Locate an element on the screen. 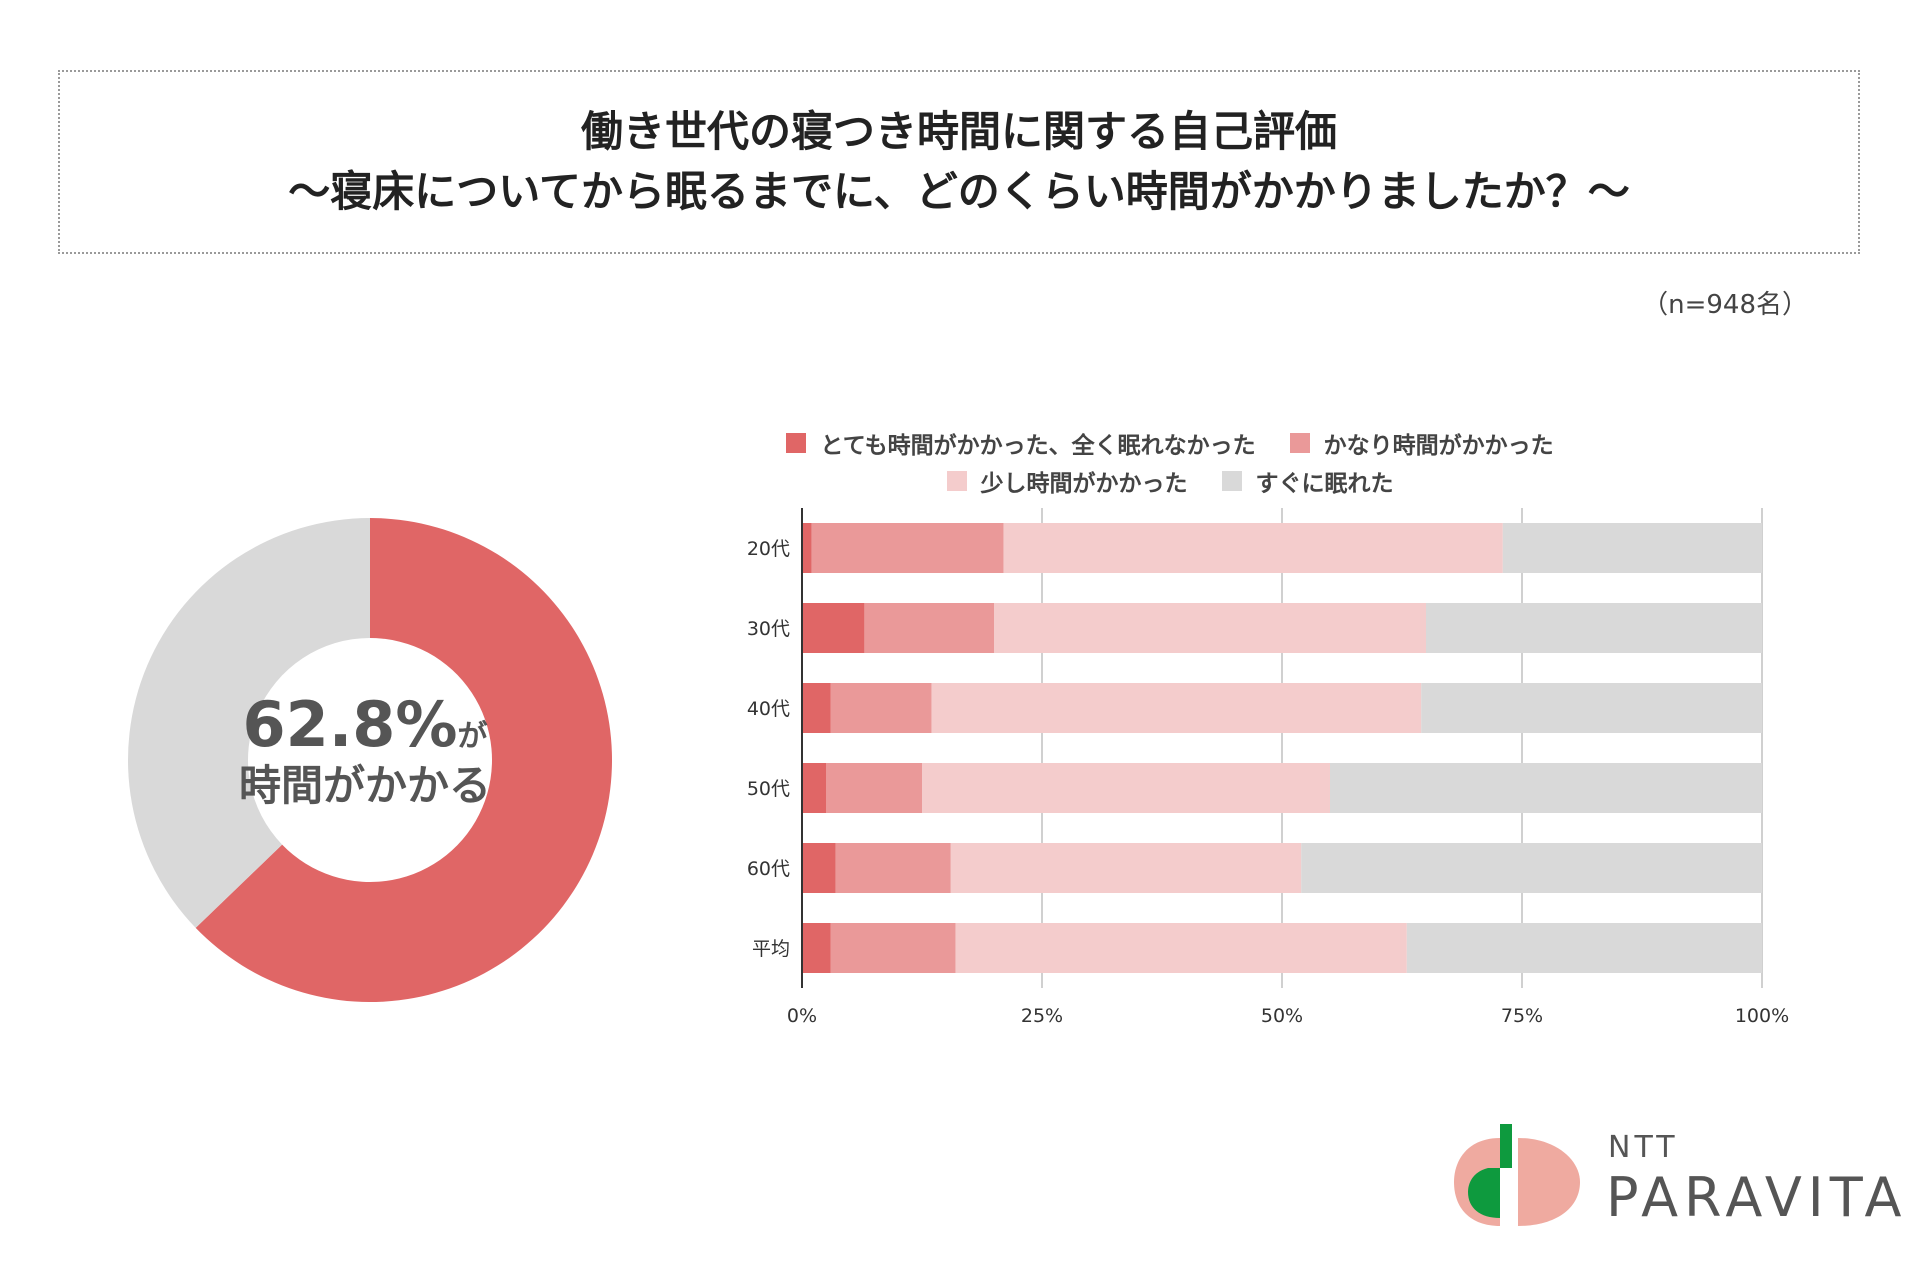 Image resolution: width=1920 pixels, height=1280 pixels. x-tick-label: 75% is located at coordinates (1522, 1016).